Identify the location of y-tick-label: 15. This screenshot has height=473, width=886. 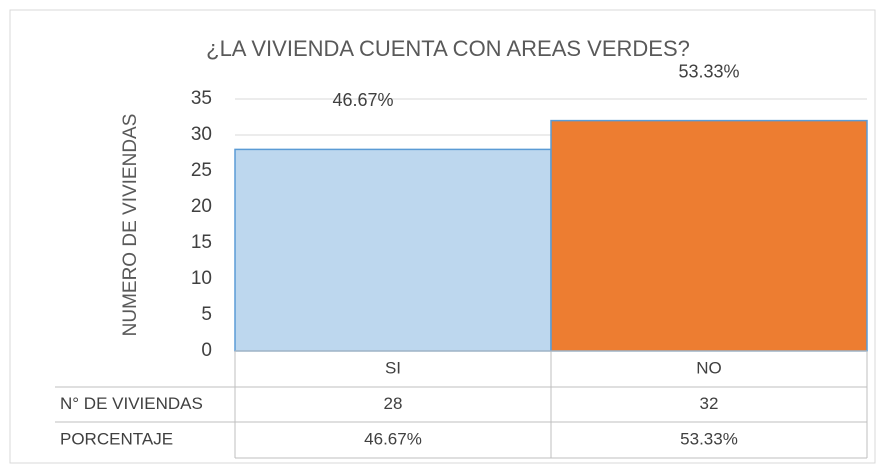
(201, 242).